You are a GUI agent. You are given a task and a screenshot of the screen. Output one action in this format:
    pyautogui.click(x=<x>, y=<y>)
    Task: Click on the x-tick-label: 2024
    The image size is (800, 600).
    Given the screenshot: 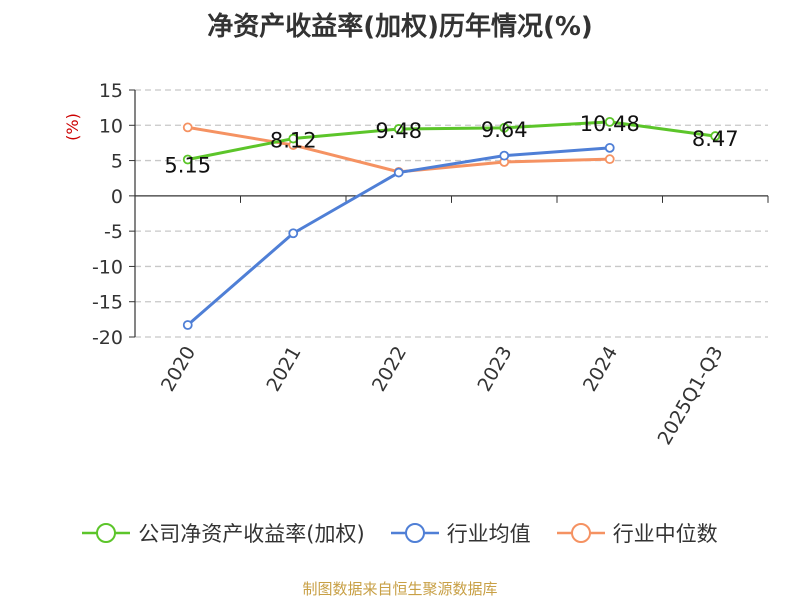 What is the action you would take?
    pyautogui.click(x=600, y=369)
    